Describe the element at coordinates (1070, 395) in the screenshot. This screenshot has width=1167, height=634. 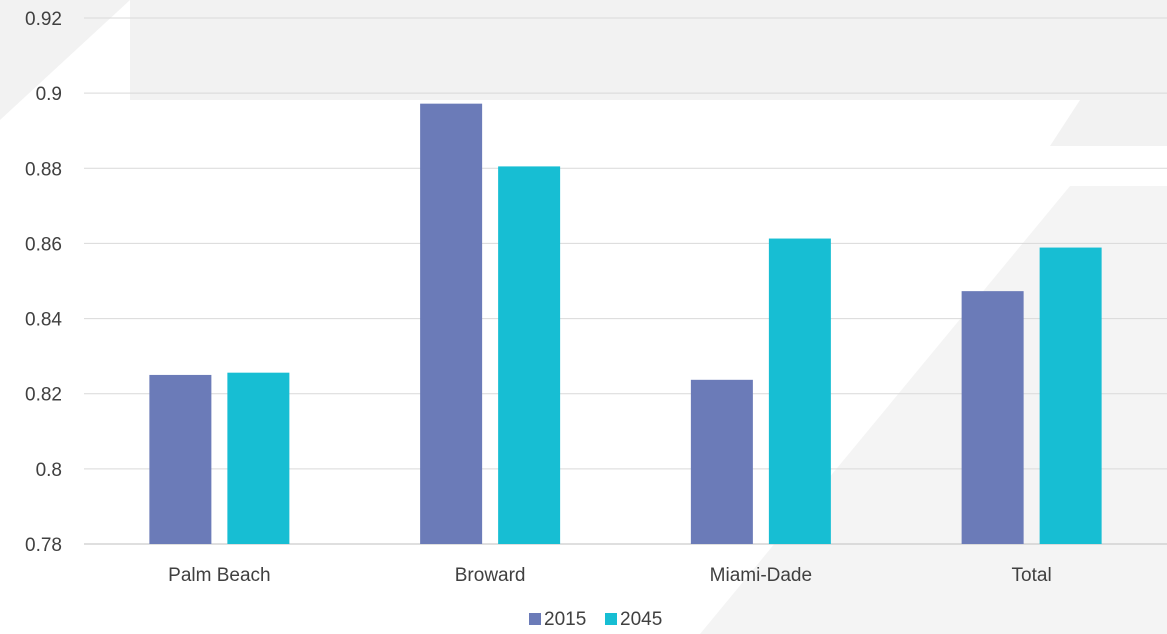
I see `bar-2045-total` at that location.